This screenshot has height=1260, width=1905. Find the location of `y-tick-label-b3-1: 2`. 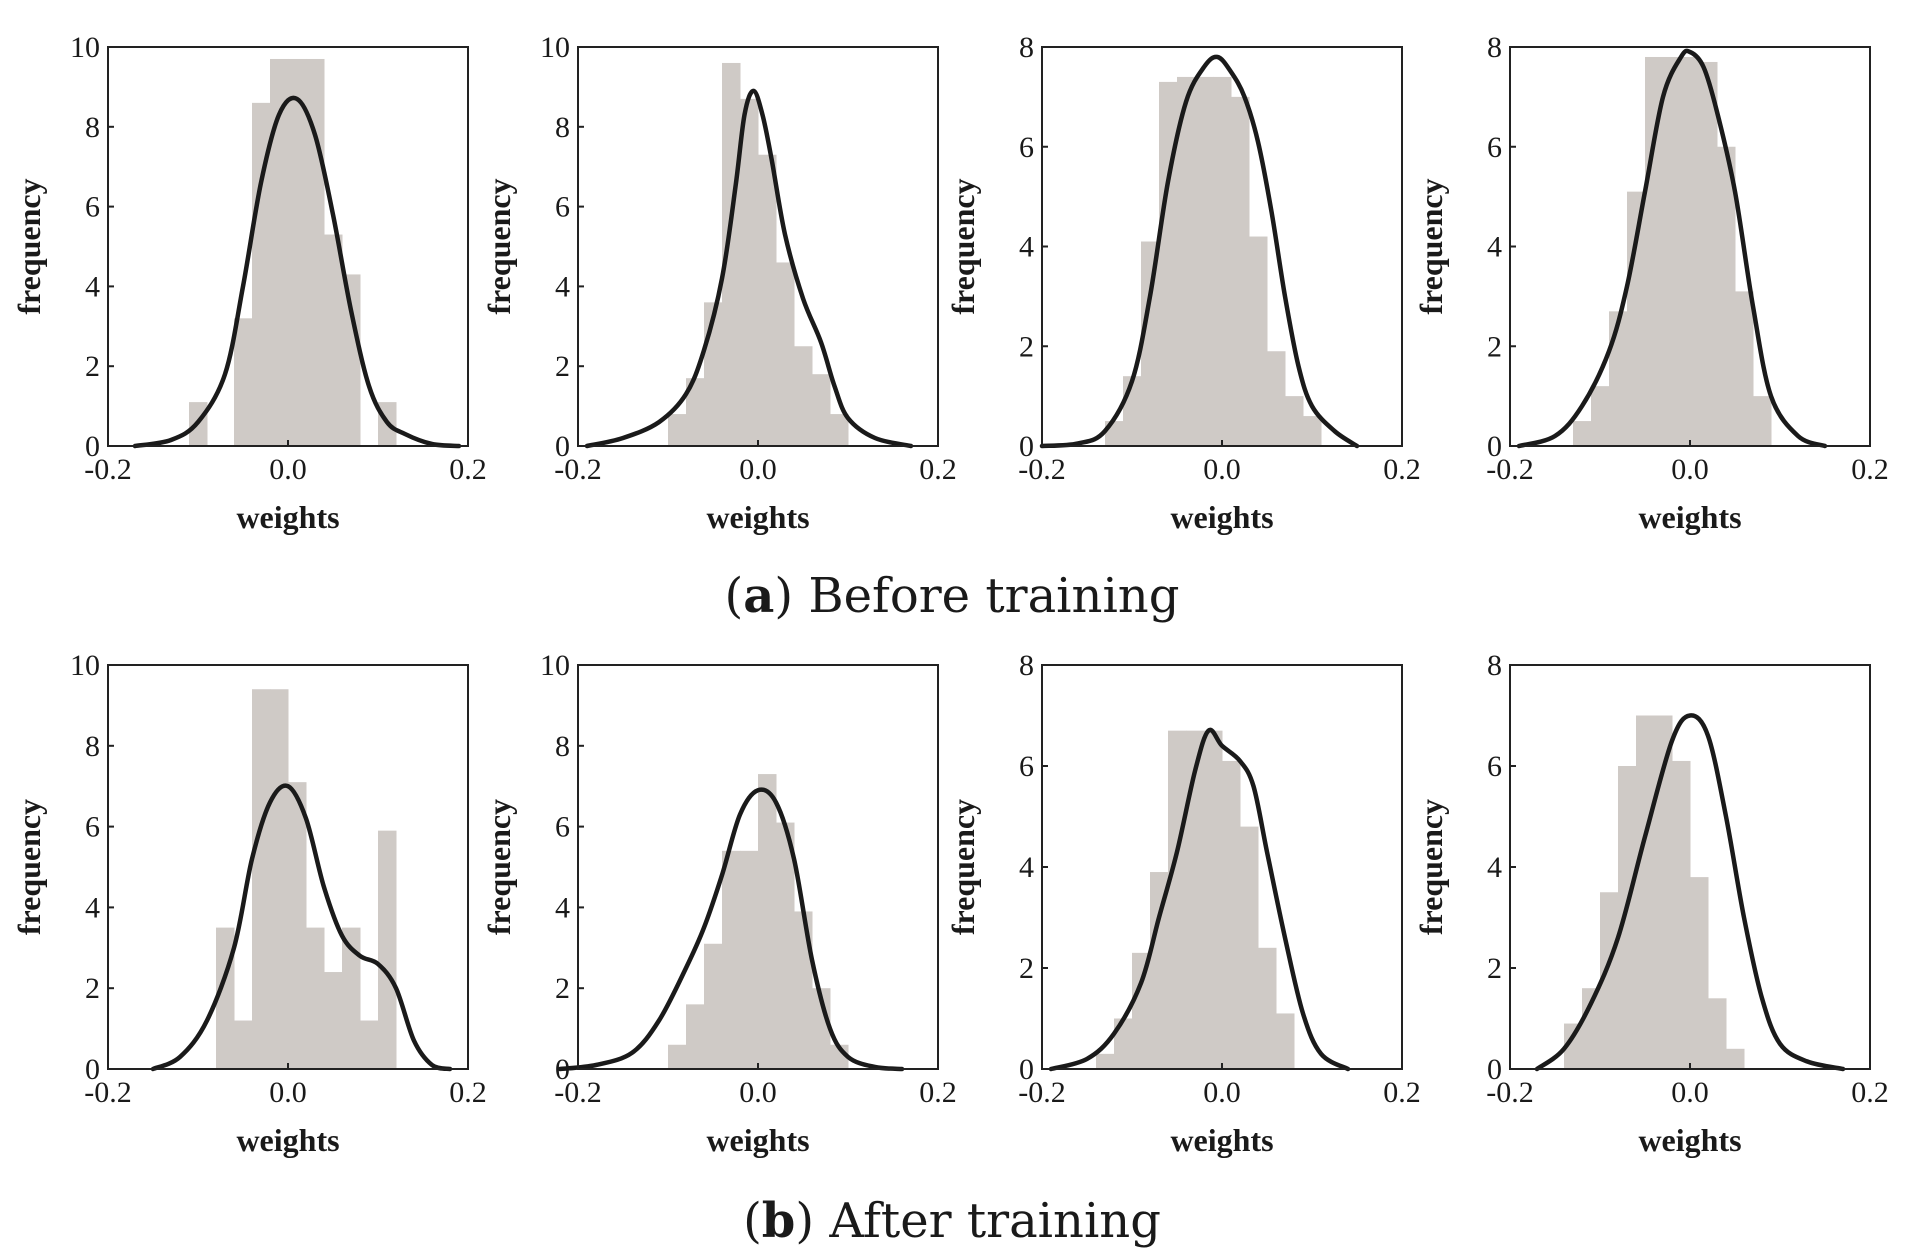

y-tick-label-b3-1: 2 is located at coordinates (1026, 968).